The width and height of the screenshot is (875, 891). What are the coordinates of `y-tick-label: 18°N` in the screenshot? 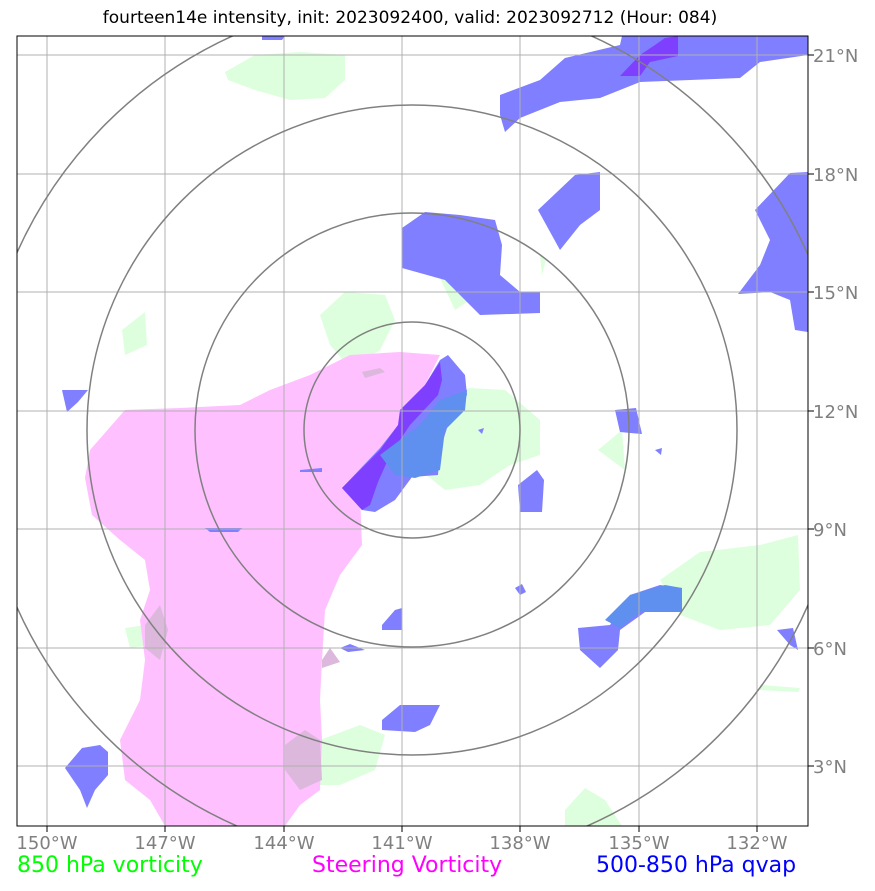 It's located at (835, 175).